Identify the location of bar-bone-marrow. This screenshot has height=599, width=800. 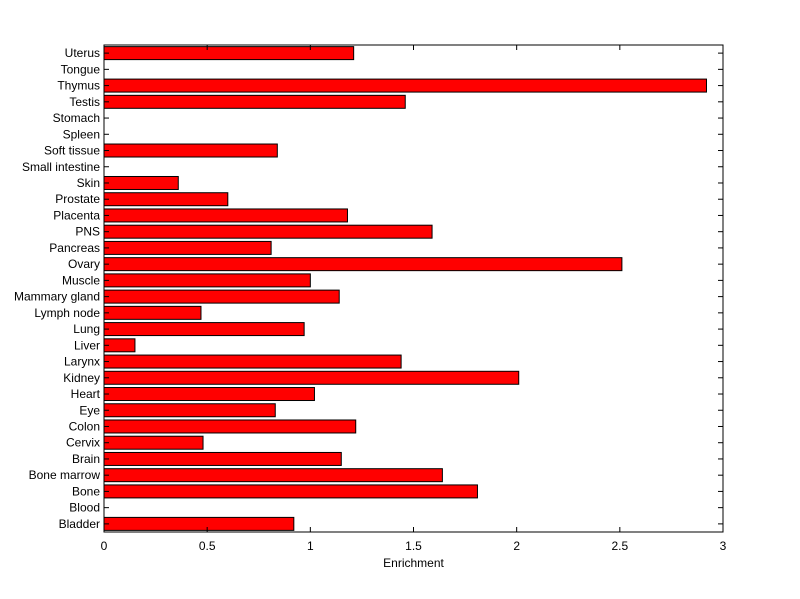
(273, 475).